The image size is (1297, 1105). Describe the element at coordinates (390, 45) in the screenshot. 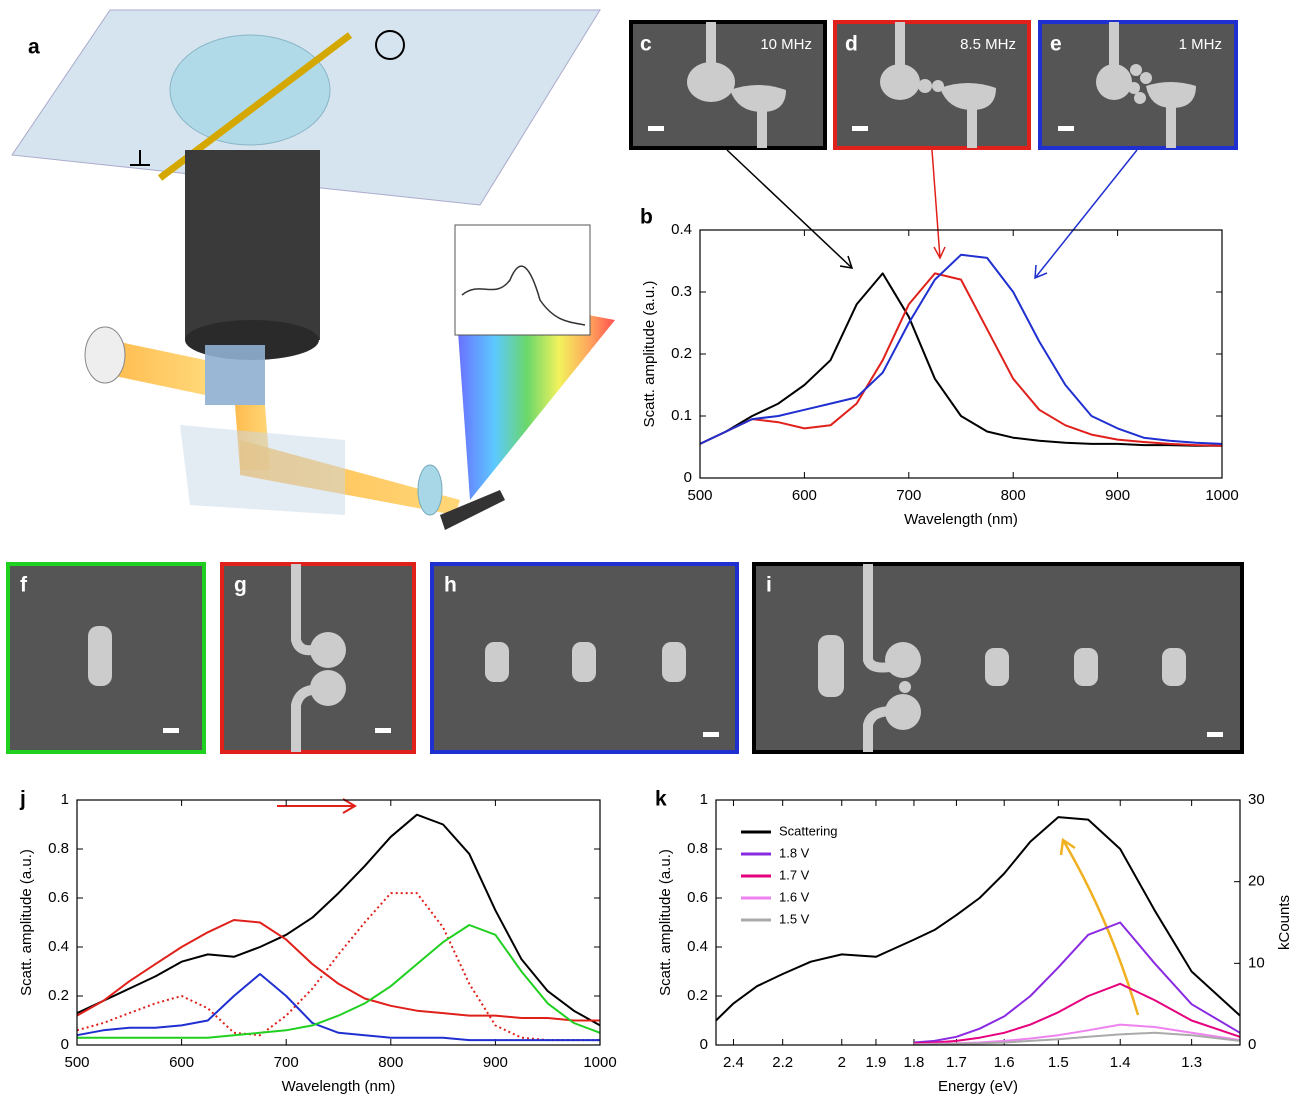

I see `ac-source` at that location.